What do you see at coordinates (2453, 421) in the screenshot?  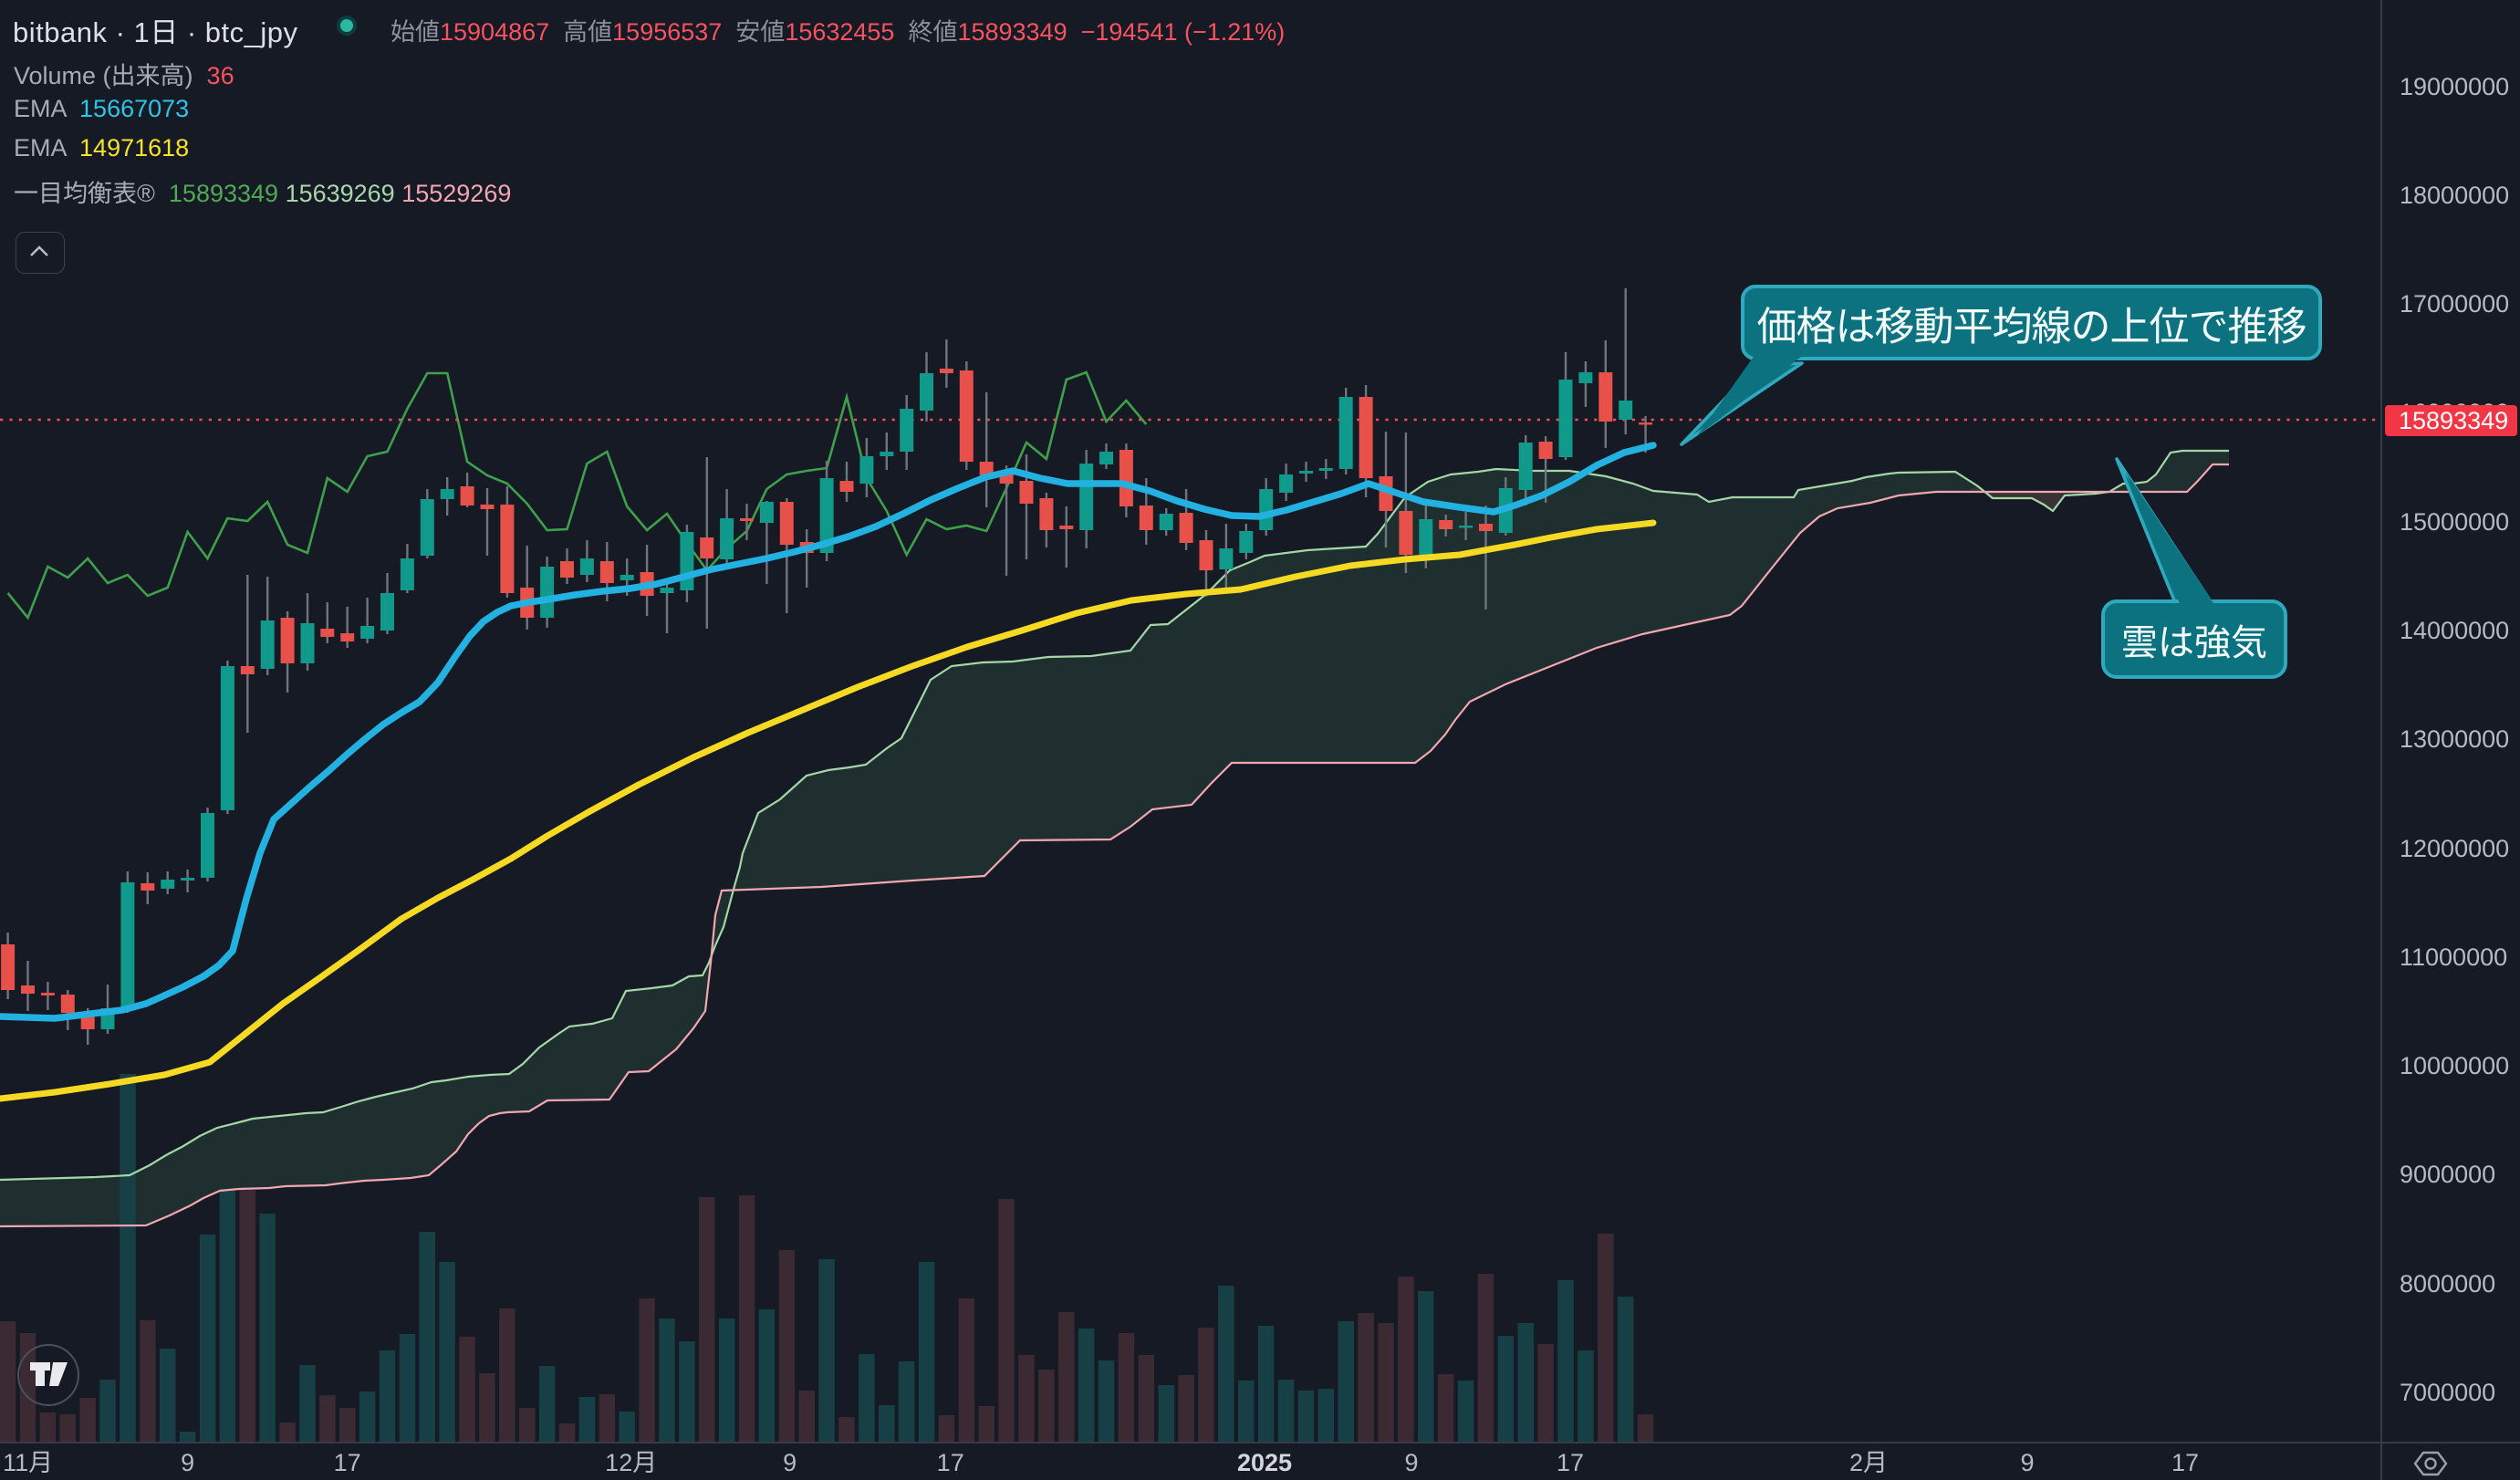 I see `svg-text: 15893349` at bounding box center [2453, 421].